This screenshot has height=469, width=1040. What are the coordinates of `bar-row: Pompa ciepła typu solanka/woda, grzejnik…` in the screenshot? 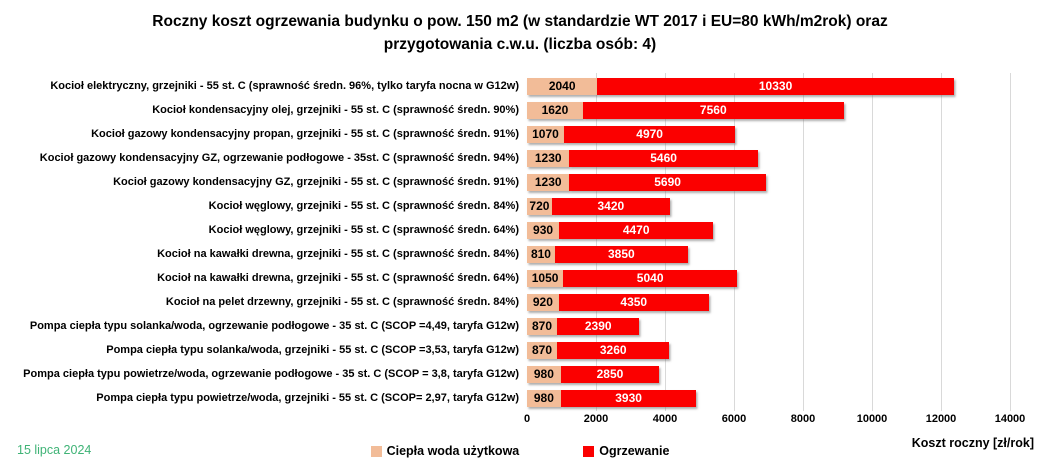 It's located at (505, 350).